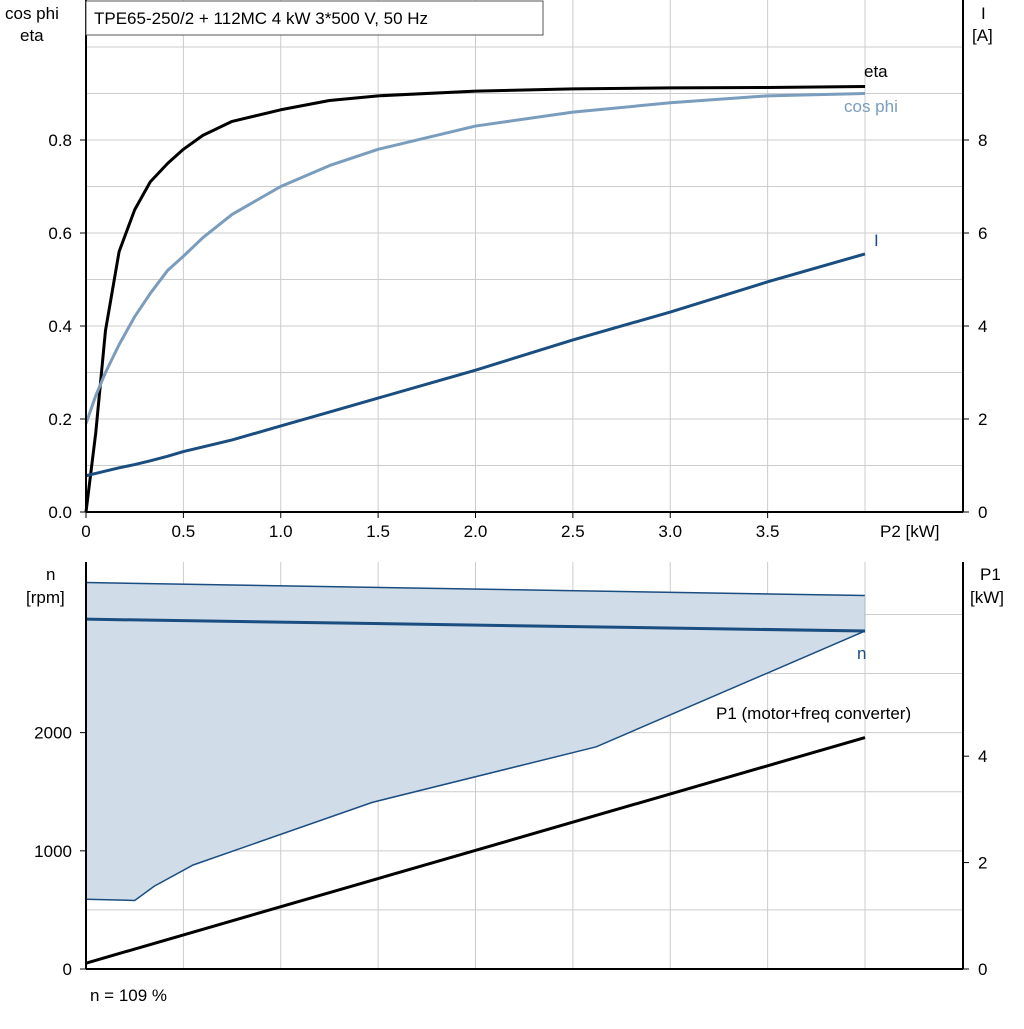 This screenshot has height=1029, width=1024. Describe the element at coordinates (982, 233) in the screenshot. I see `top-ytick-right-label-3: 6` at that location.